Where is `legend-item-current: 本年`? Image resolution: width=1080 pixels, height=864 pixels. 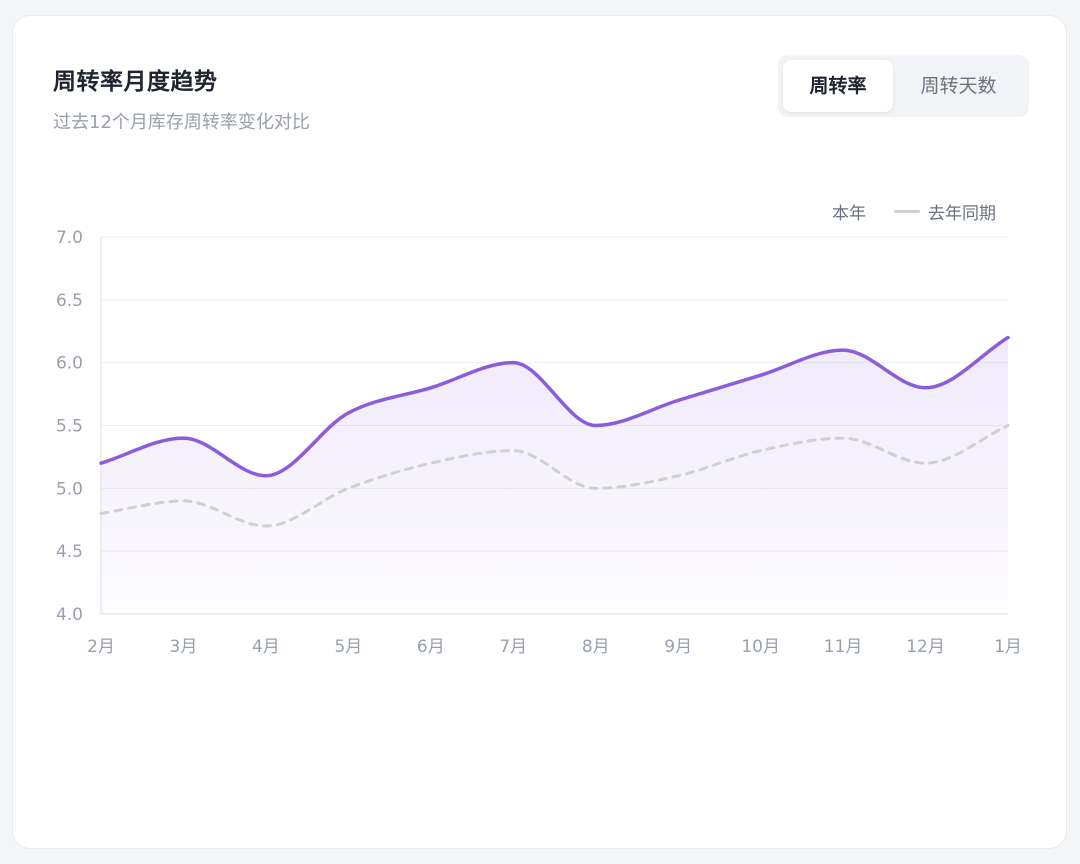 legend-item-current: 本年 is located at coordinates (849, 211).